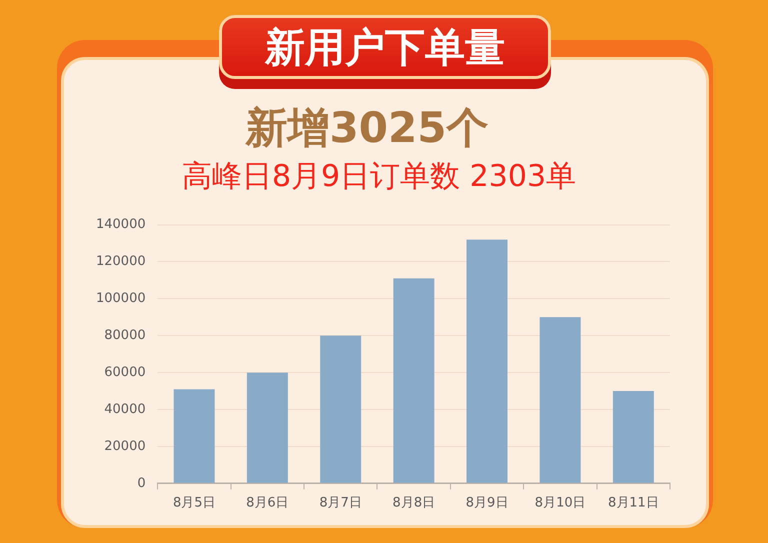  I want to click on y-tick-label: 140000, so click(121, 224).